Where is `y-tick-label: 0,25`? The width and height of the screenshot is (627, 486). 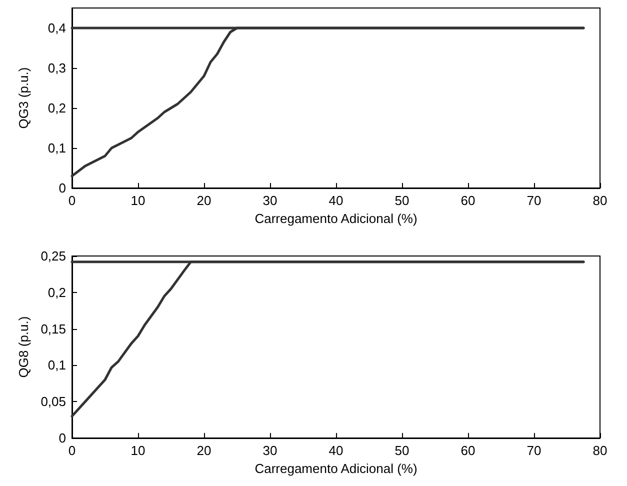
y-tick-label: 0,25 is located at coordinates (53, 256).